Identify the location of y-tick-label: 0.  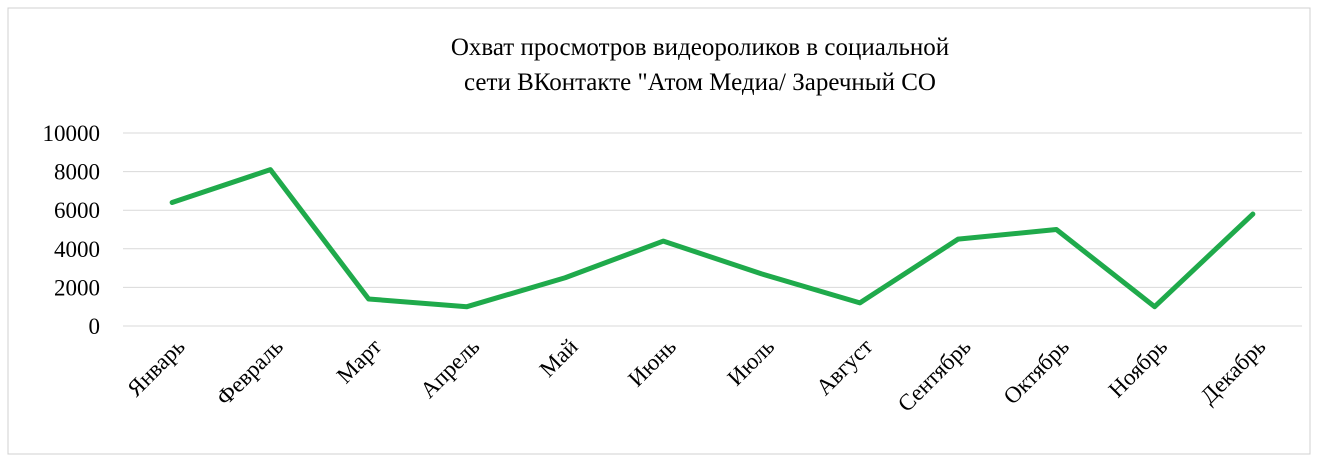
(95, 326).